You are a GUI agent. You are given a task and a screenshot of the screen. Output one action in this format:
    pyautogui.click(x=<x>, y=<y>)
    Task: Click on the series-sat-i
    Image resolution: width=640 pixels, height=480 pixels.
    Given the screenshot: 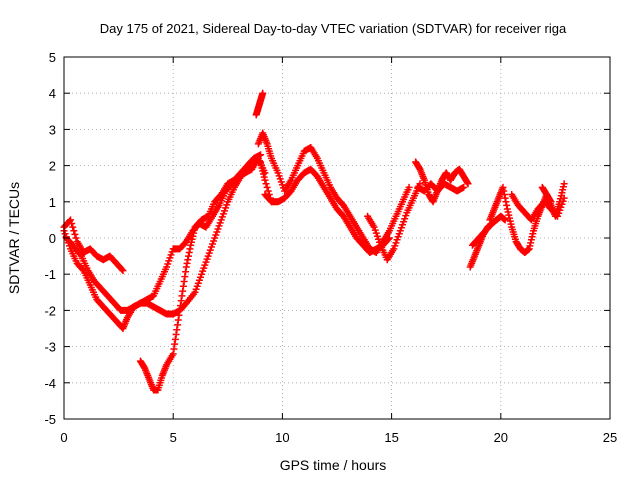 What is the action you would take?
    pyautogui.click(x=442, y=182)
    